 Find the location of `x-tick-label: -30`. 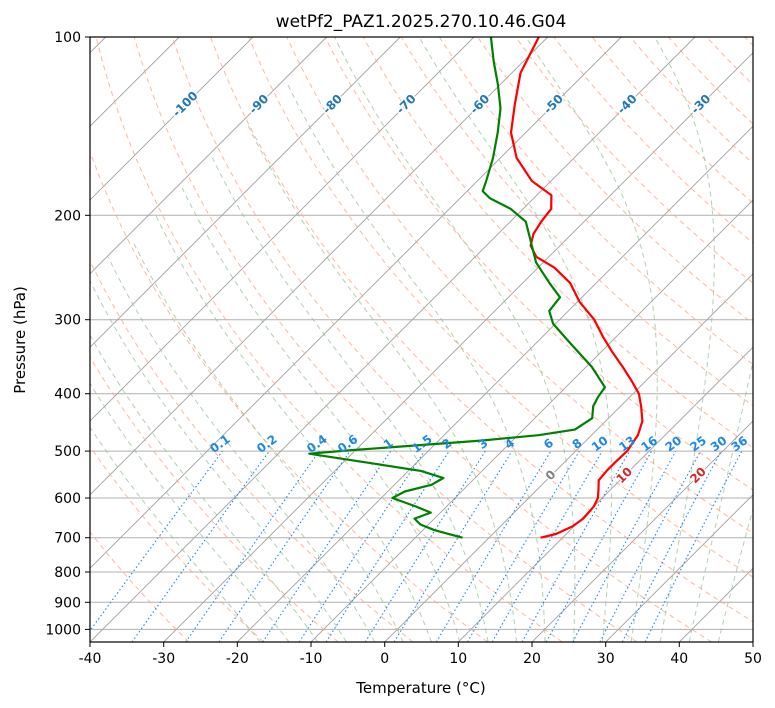

x-tick-label: -30 is located at coordinates (163, 659).